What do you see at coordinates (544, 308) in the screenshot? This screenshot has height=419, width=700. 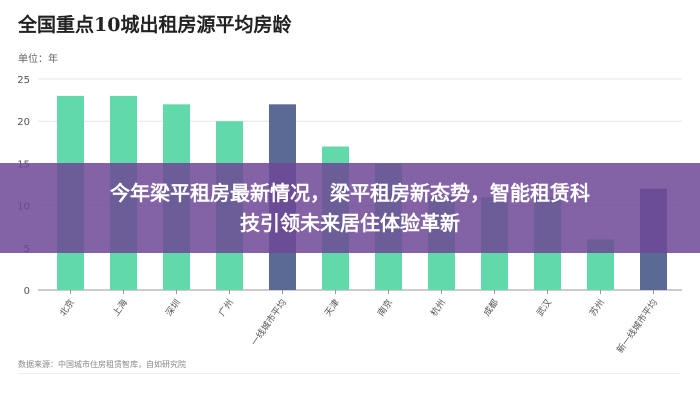 I see `x-tick-label: 武汉` at bounding box center [544, 308].